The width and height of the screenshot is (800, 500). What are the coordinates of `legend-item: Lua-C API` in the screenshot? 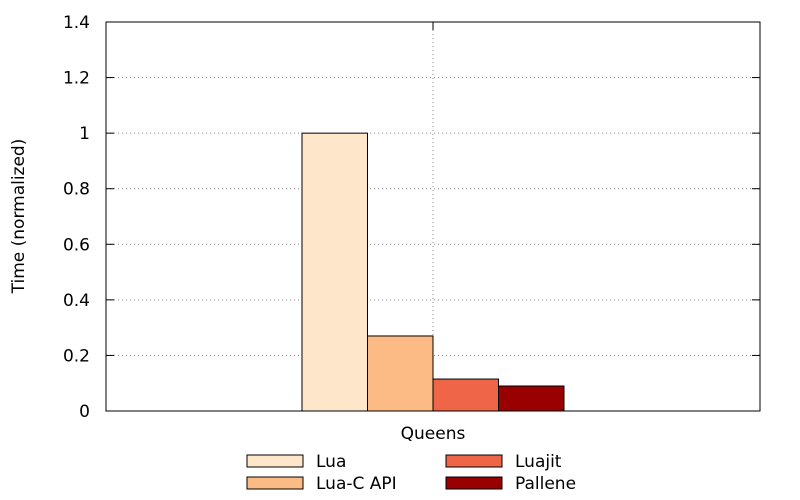 It's located at (321, 484).